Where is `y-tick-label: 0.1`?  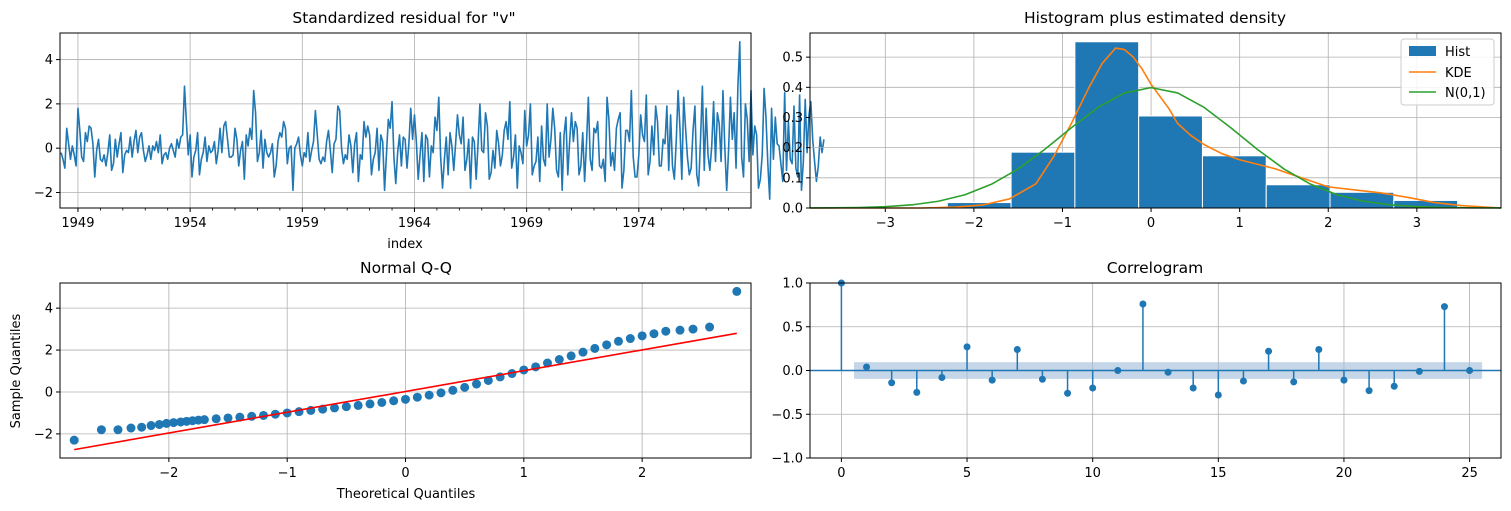
y-tick-label: 0.1 is located at coordinates (792, 178).